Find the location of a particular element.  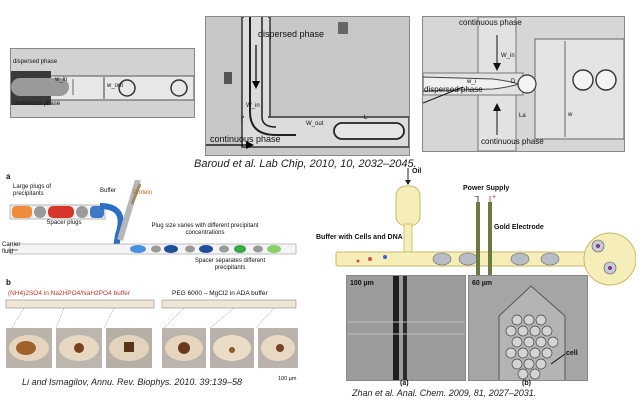

label-carrier: Carrier fluid is located at coordinates (11, 248).